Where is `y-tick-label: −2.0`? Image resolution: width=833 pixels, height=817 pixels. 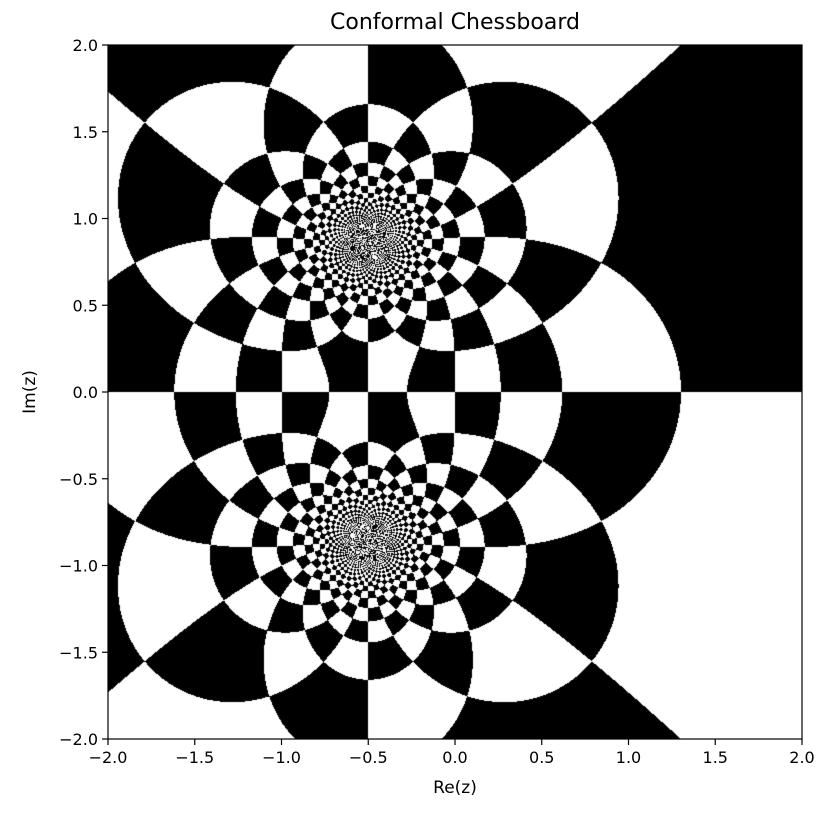 y-tick-label: −2.0 is located at coordinates (78, 739).